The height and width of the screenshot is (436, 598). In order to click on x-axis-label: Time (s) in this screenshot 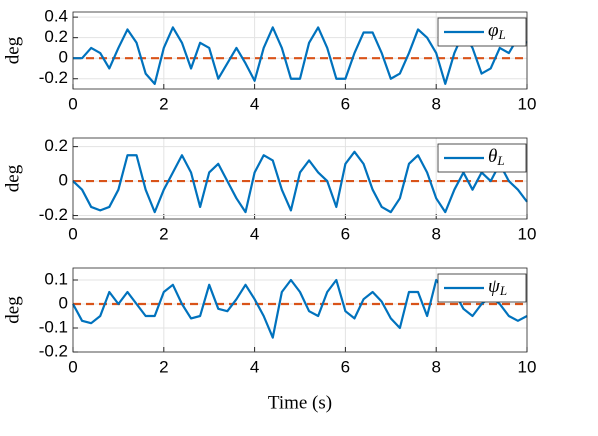, I will do `click(300, 402)`.